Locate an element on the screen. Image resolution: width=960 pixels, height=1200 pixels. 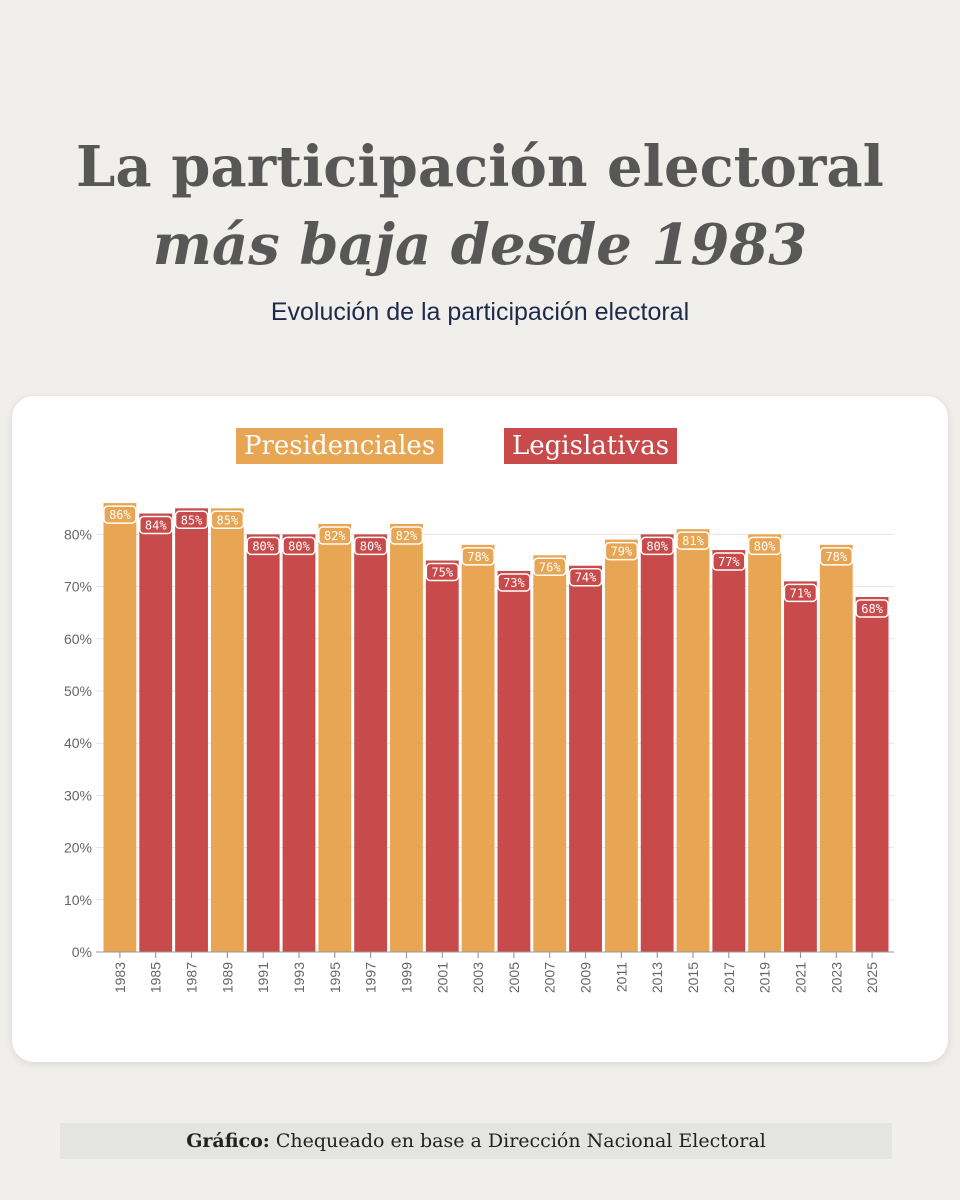
source-label: Gráfico: is located at coordinates (228, 1141).